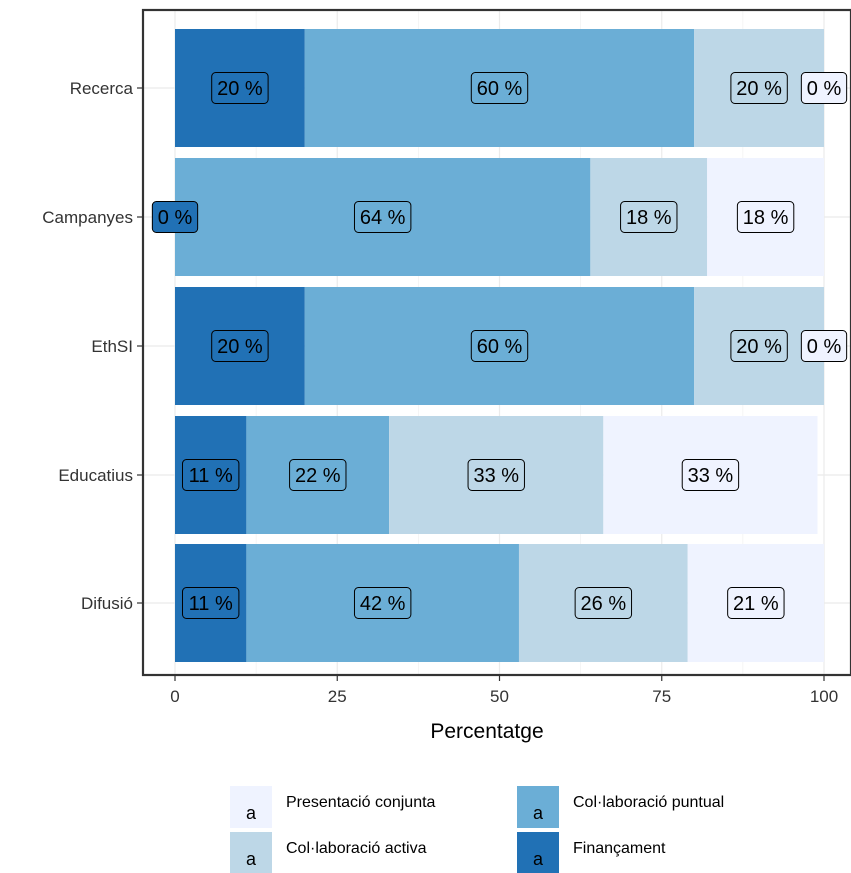 This screenshot has height=873, width=851. What do you see at coordinates (112, 346) in the screenshot?
I see `y-tick-label-ethsi: EthSI` at bounding box center [112, 346].